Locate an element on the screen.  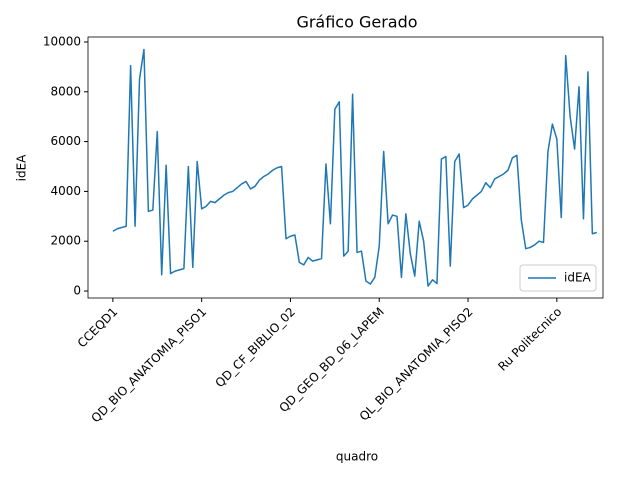
x-tick-label: QD_GEO_BD_06_LAPEM is located at coordinates (331, 360).